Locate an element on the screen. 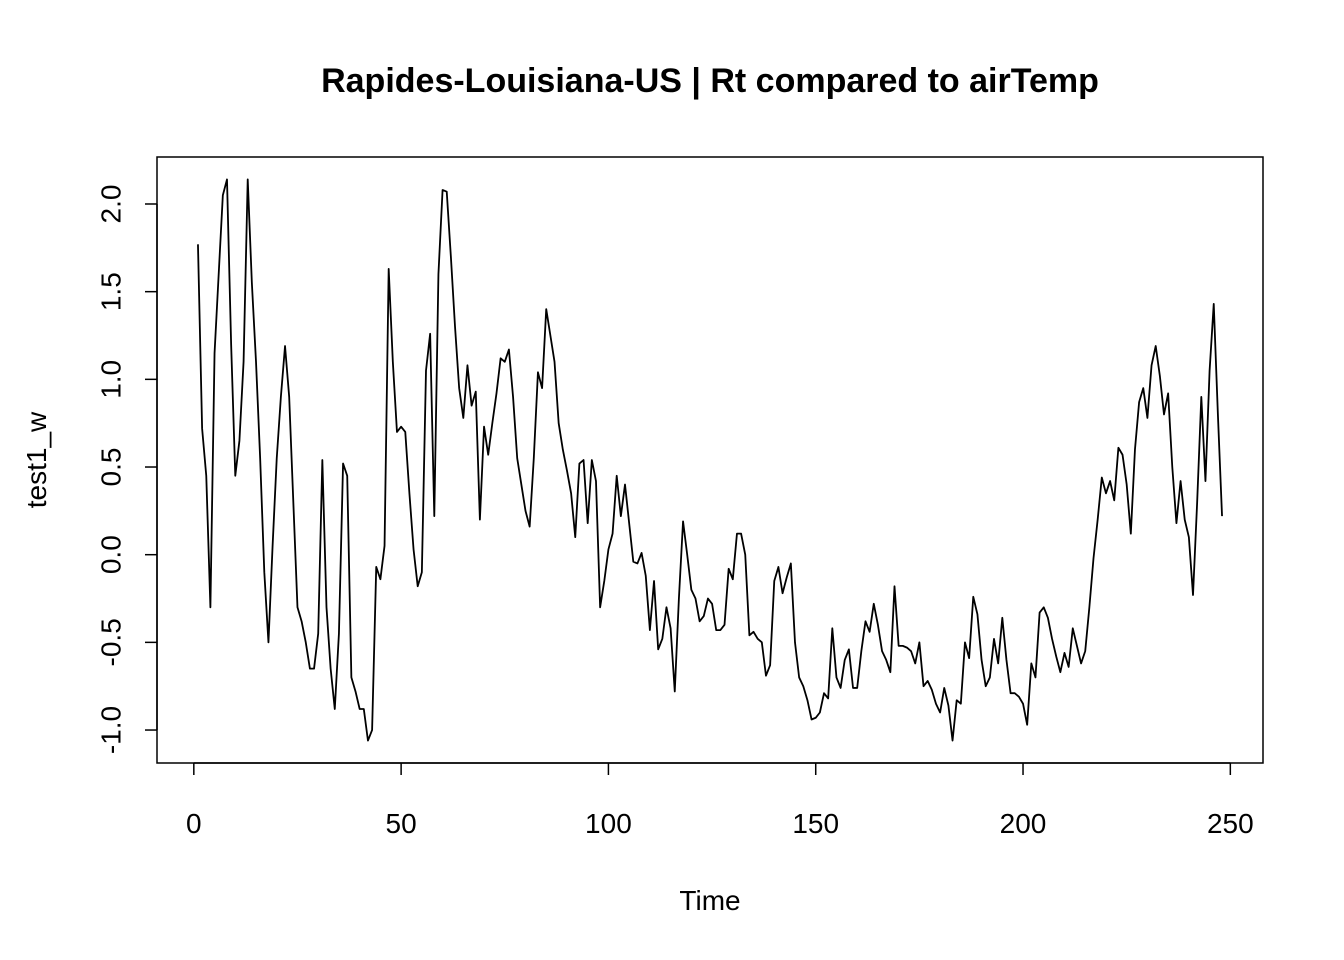 The image size is (1344, 960). x-tick-label: 100 is located at coordinates (608, 823).